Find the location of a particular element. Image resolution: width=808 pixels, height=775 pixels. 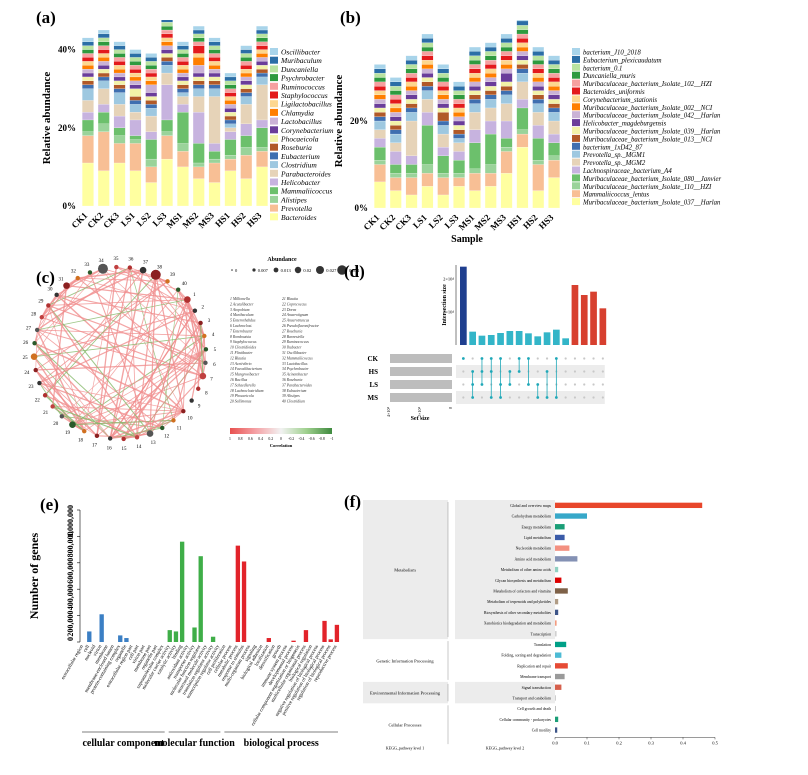

y-tick-label: 0% is located at coordinates (70, 206).